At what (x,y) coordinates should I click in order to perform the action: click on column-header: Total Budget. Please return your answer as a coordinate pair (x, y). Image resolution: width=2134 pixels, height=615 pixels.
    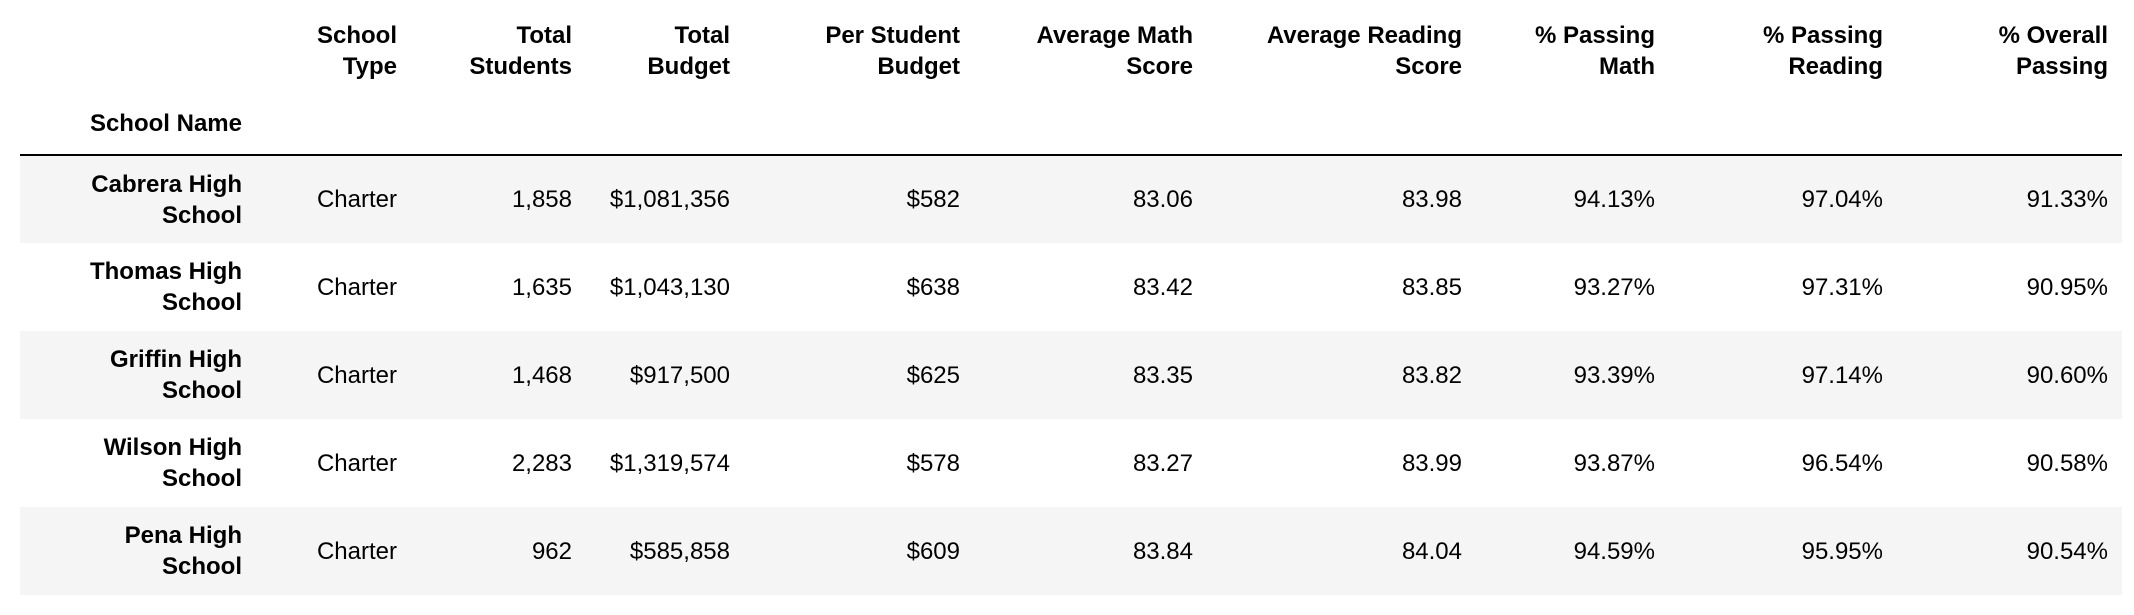
    Looking at the image, I should click on (665, 58).